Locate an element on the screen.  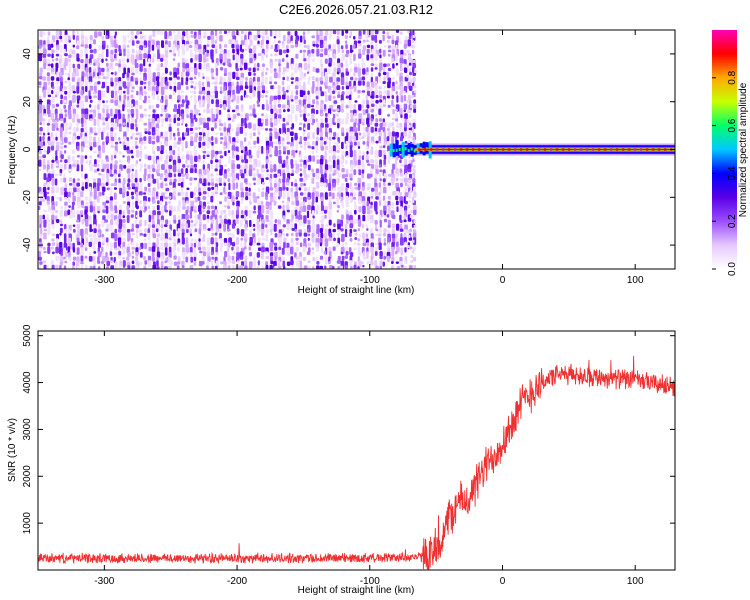
spectrogram-band-cell is located at coordinates (390, 150).